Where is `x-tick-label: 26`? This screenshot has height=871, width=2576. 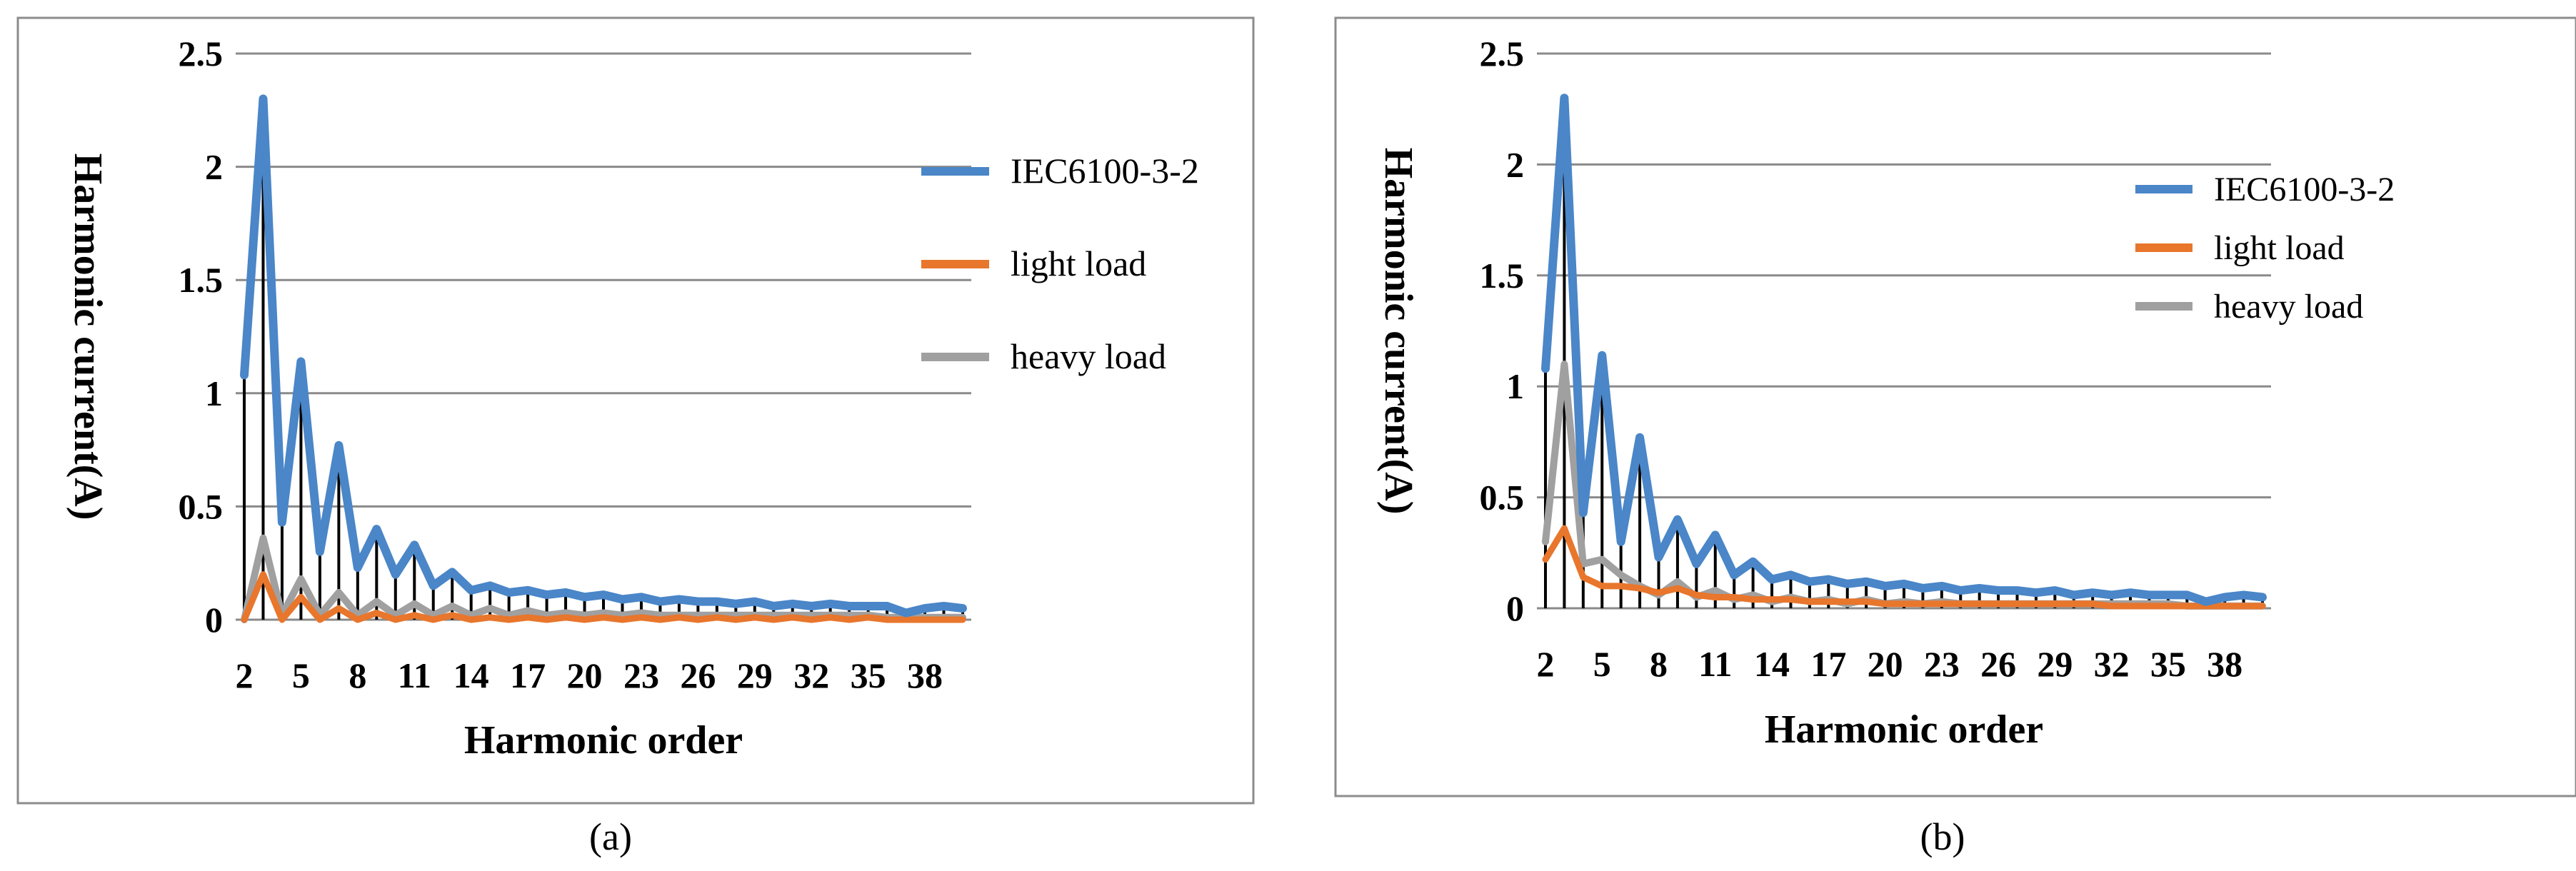 x-tick-label: 26 is located at coordinates (1998, 664).